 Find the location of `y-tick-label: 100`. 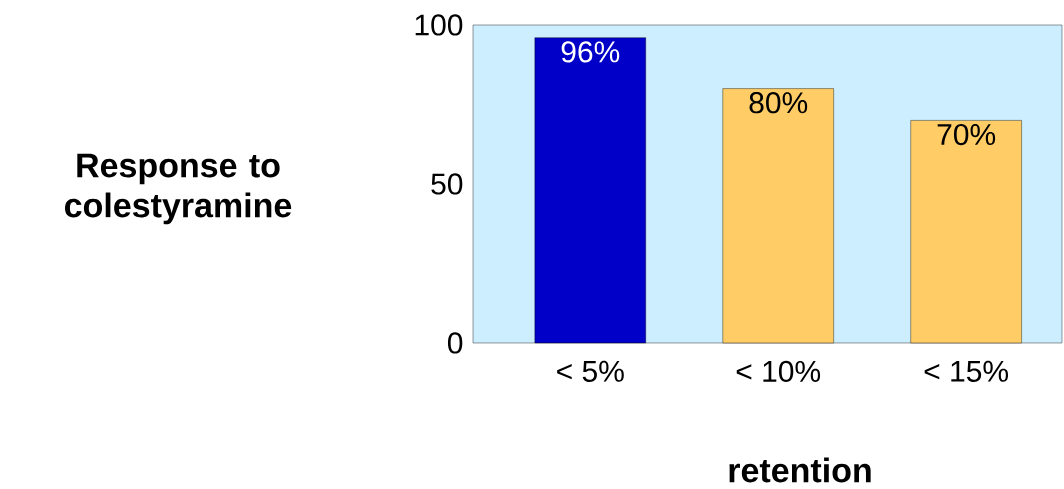

y-tick-label: 100 is located at coordinates (439, 25).